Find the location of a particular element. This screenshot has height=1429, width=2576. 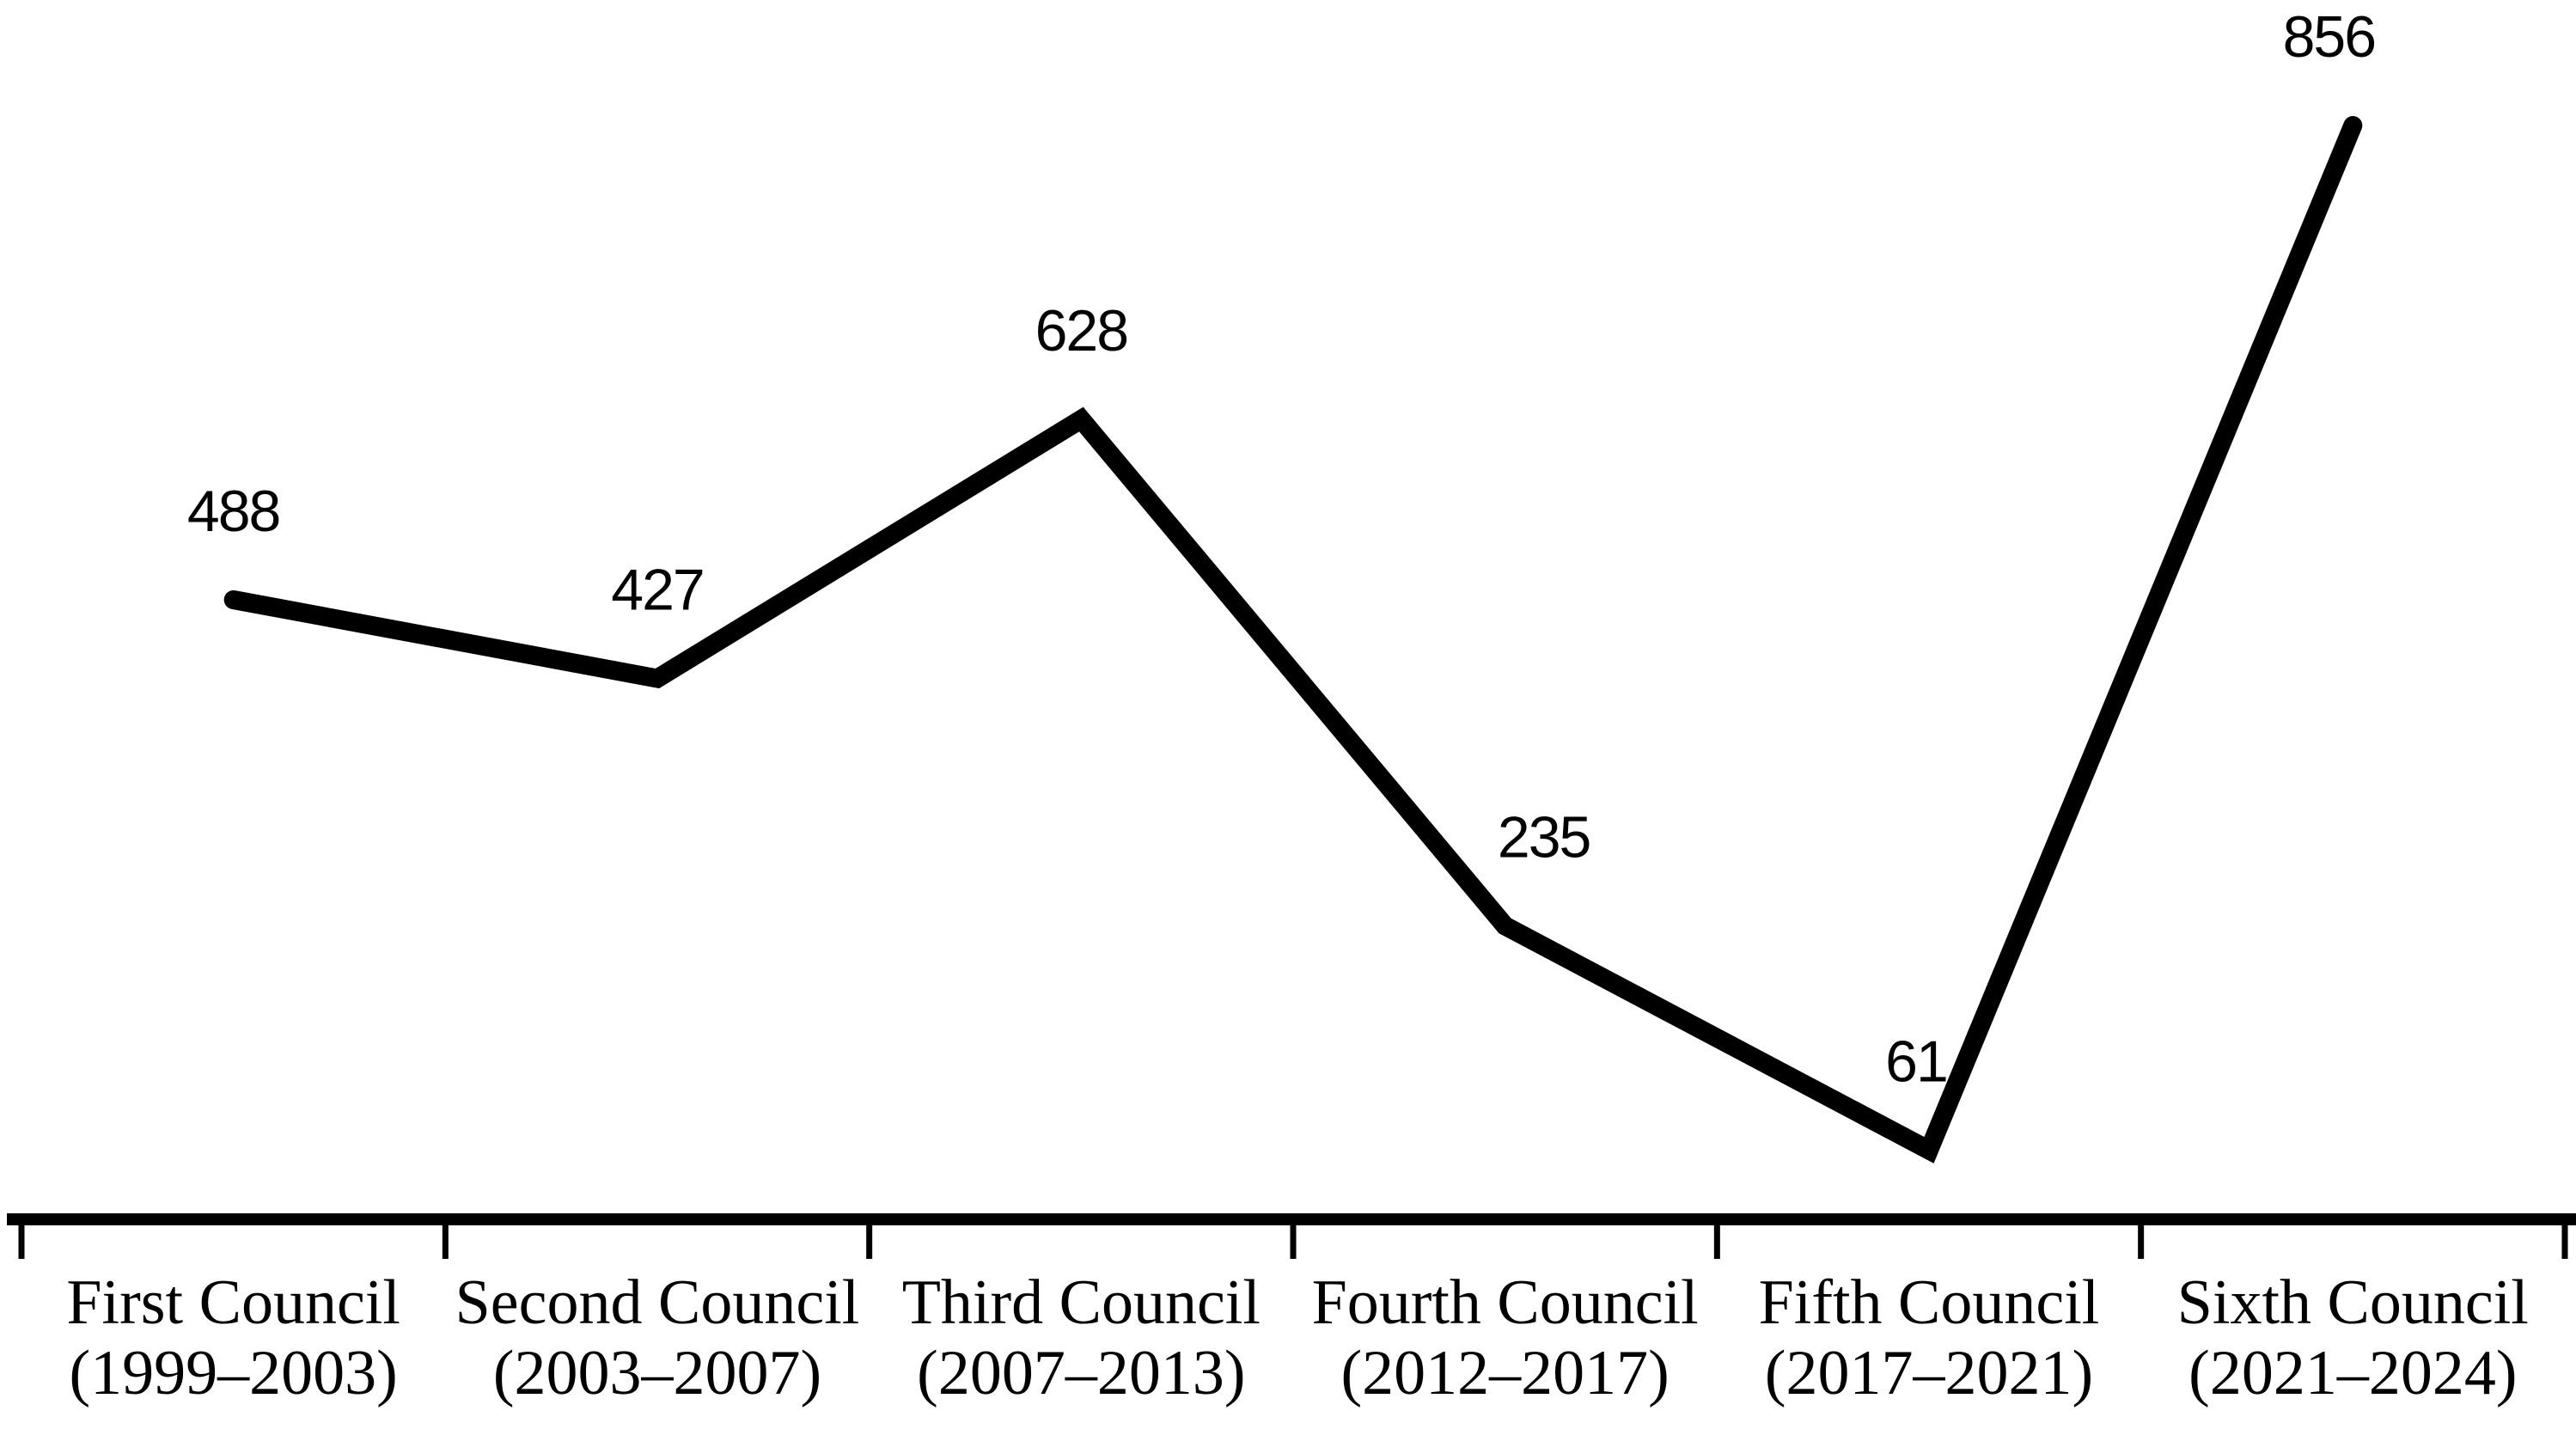

data-point-label: 488 is located at coordinates (233, 511).